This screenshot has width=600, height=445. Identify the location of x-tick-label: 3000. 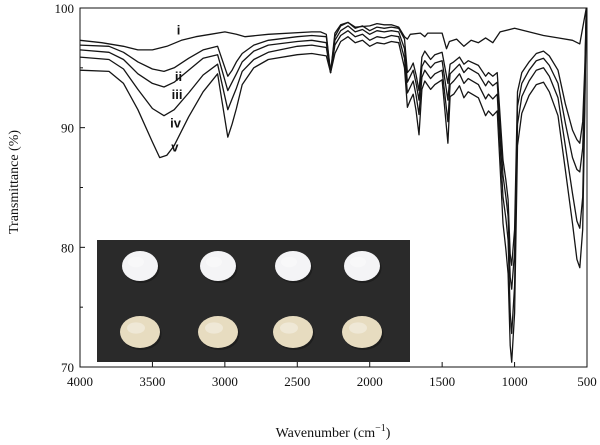
(225, 381).